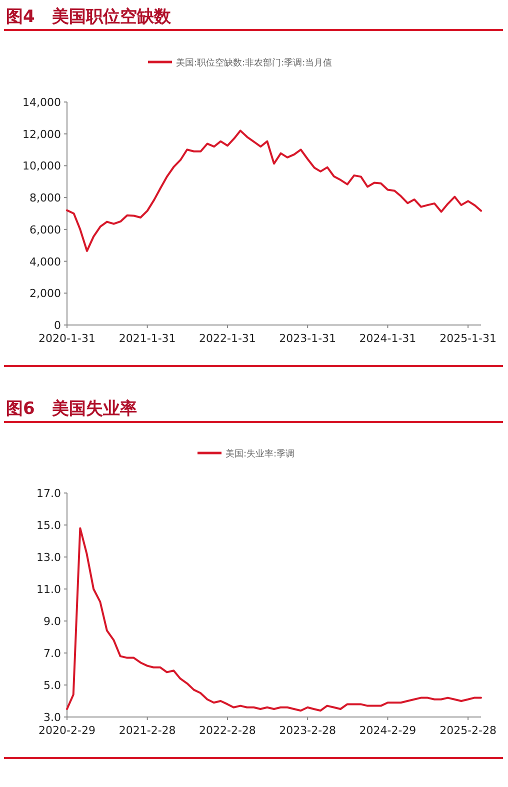 This screenshot has width=508, height=787. What do you see at coordinates (468, 730) in the screenshot?
I see `x-tick-label: 2025-2-28` at bounding box center [468, 730].